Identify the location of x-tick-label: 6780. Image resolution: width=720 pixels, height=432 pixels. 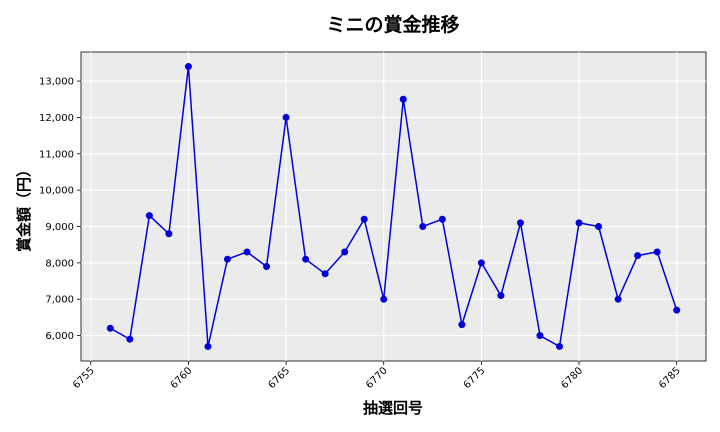
(572, 378).